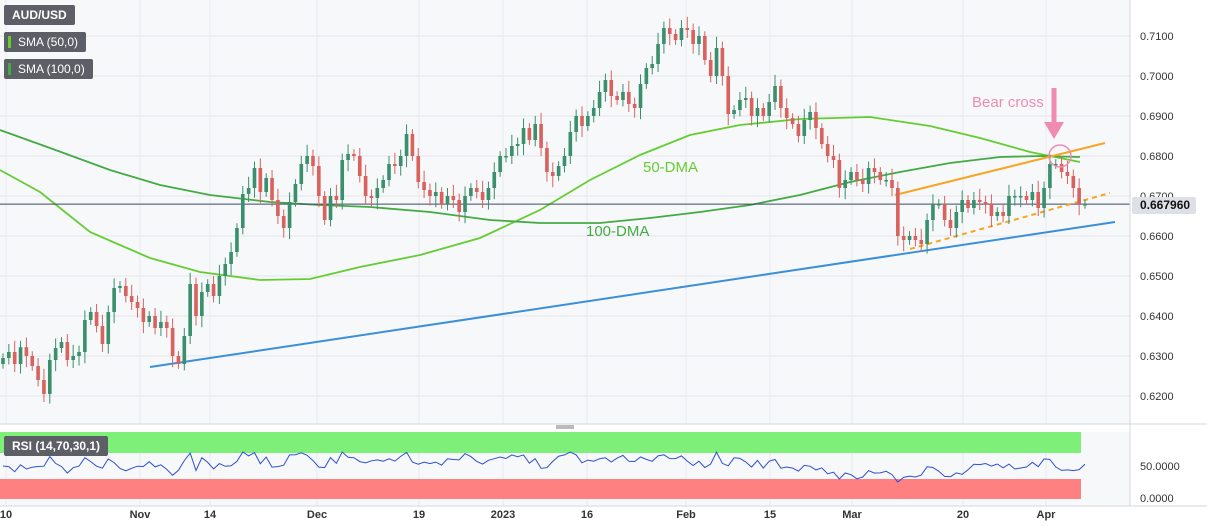 The image size is (1207, 526). What do you see at coordinates (6, 515) in the screenshot?
I see `x-tick-label: 10` at bounding box center [6, 515].